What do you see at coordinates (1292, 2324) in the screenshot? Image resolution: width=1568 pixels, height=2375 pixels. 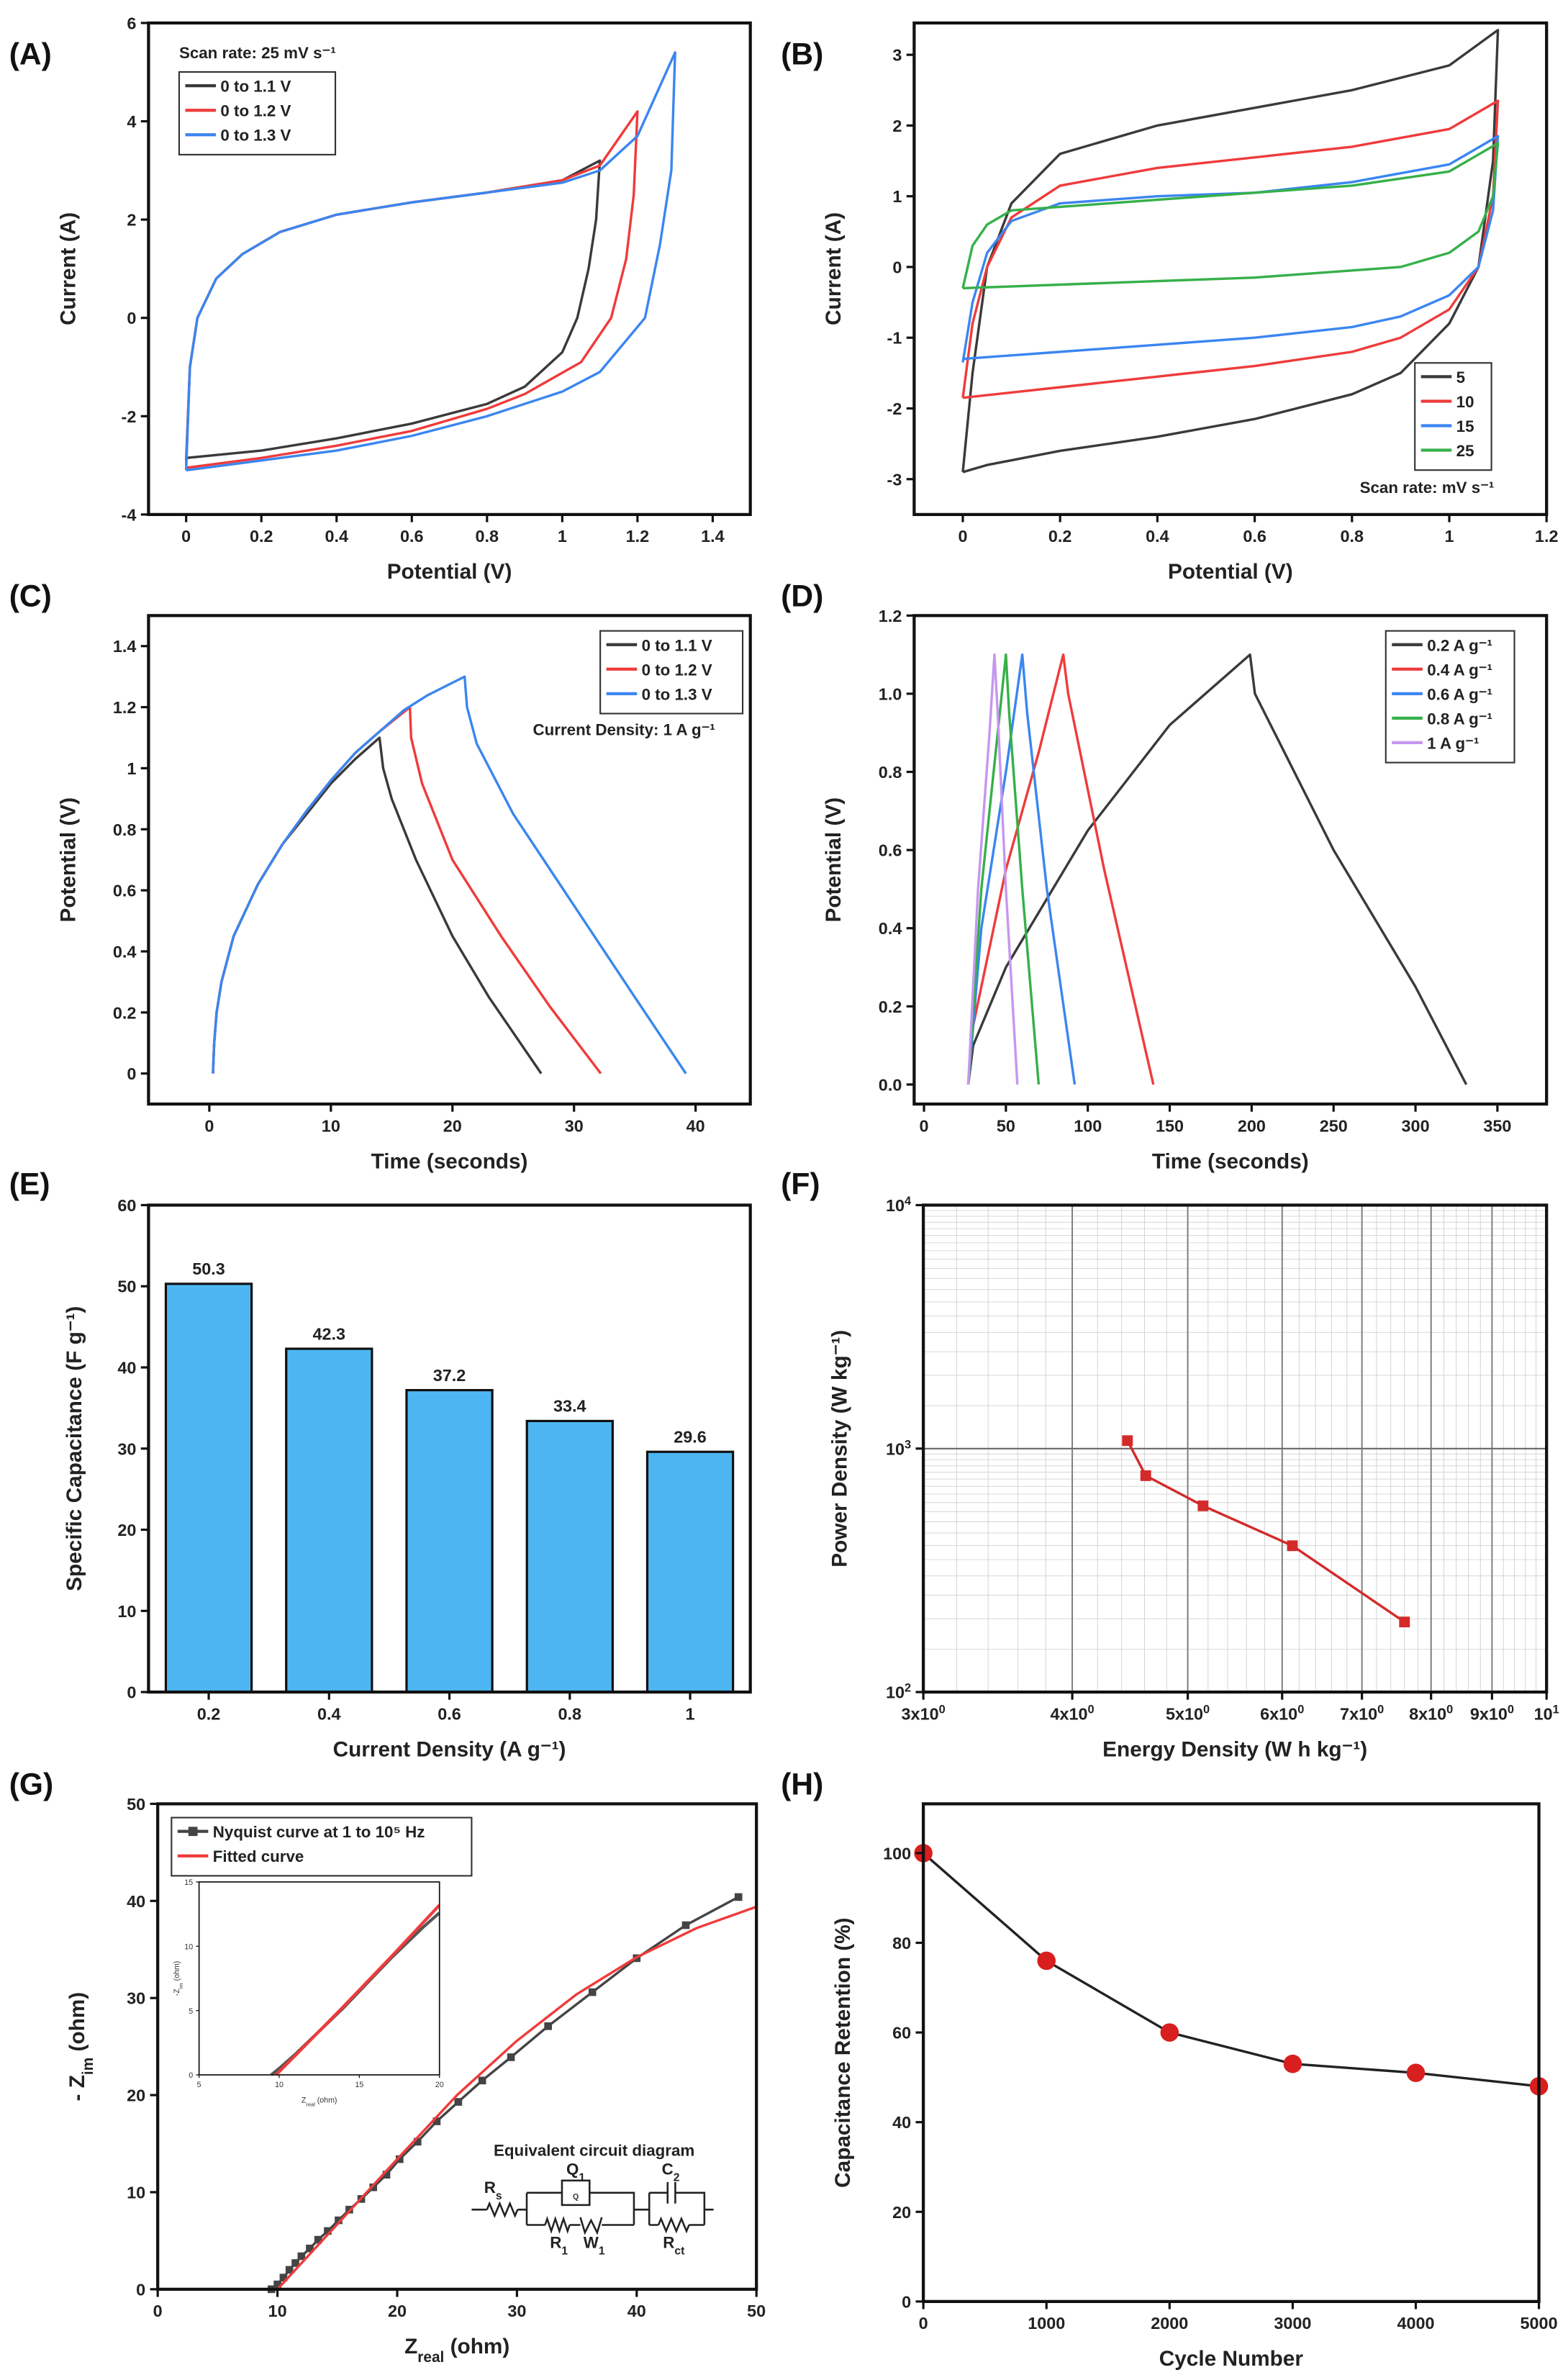 I see `x-tick-label: 3000` at bounding box center [1292, 2324].